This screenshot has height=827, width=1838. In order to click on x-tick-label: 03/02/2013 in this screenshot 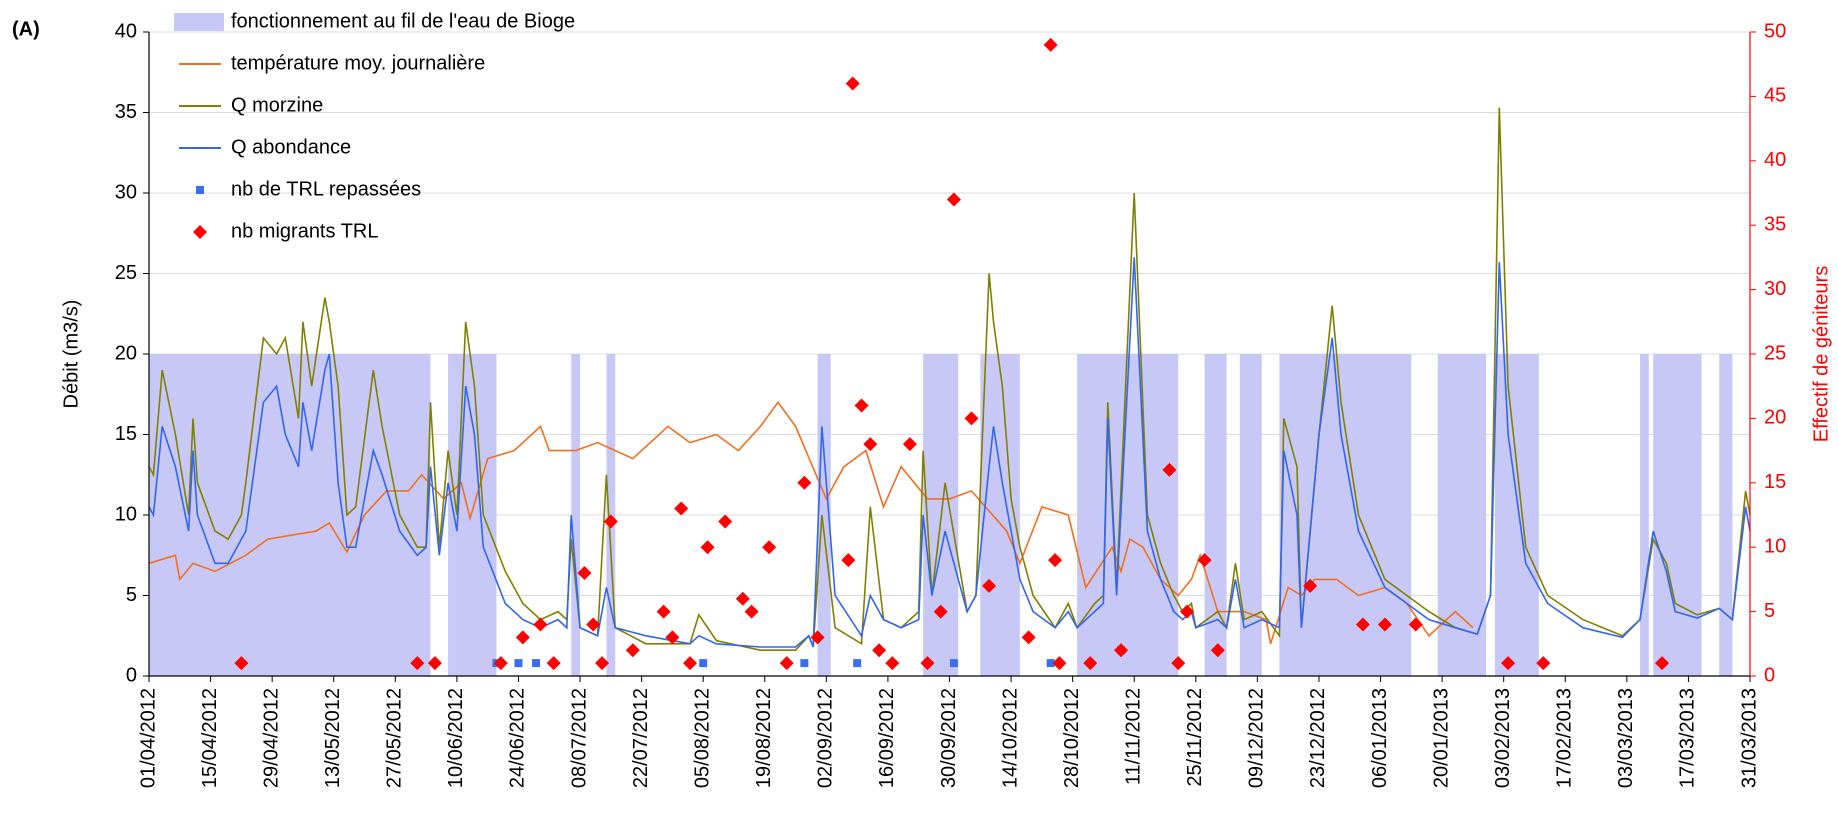, I will do `click(1503, 738)`.